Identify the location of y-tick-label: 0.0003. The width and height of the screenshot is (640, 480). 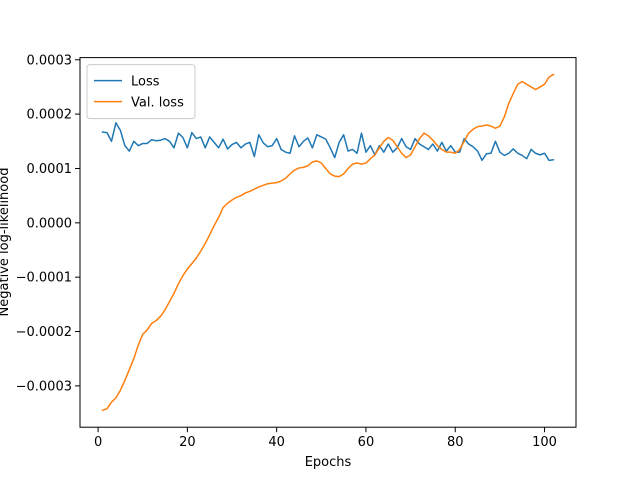
(50, 60).